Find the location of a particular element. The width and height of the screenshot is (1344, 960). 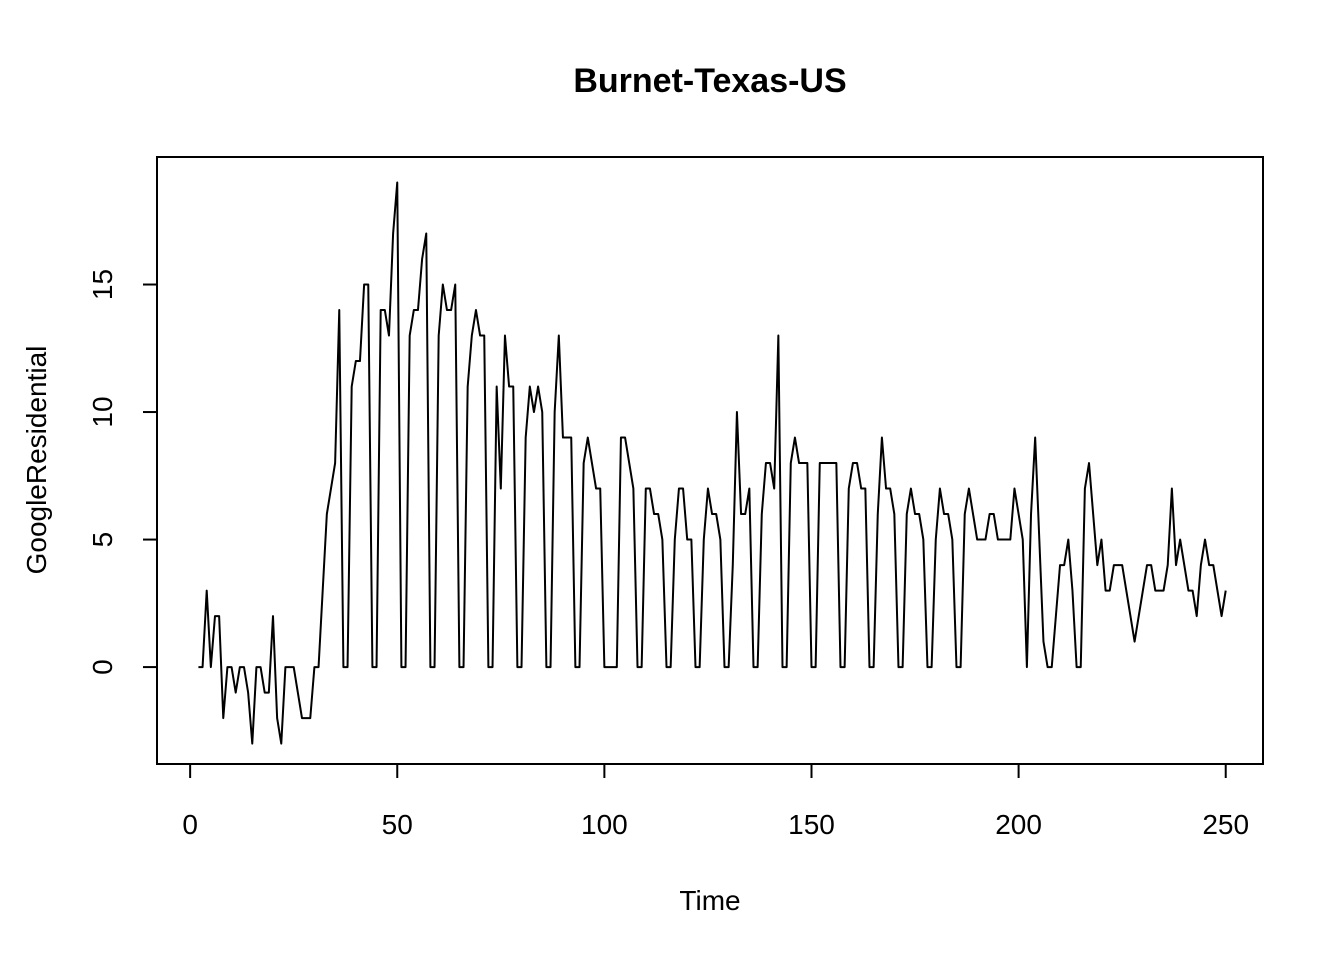

x-axis-title: Time is located at coordinates (709, 900).